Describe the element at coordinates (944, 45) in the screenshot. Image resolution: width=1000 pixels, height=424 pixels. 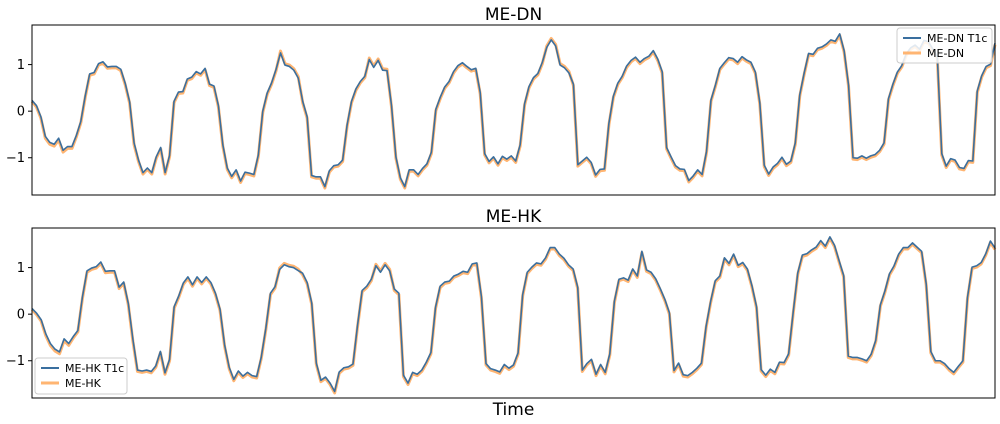
I see `legend: ME-DN T1c ME-DN` at that location.